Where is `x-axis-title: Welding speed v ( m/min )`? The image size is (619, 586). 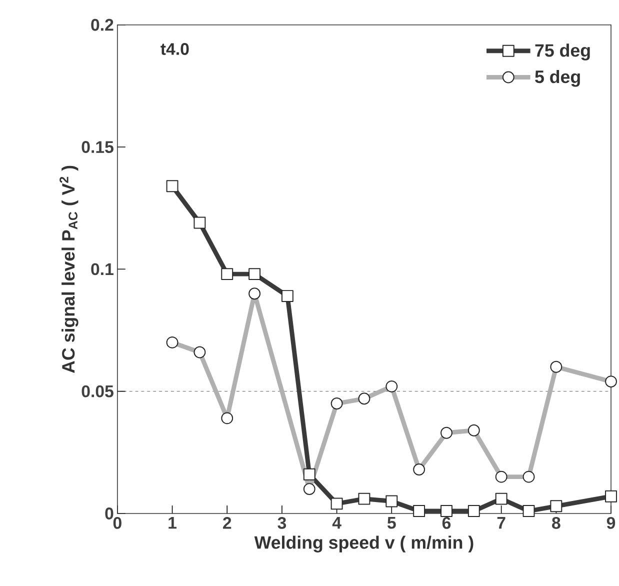
x-axis-title: Welding speed v ( m/min ) is located at coordinates (364, 544).